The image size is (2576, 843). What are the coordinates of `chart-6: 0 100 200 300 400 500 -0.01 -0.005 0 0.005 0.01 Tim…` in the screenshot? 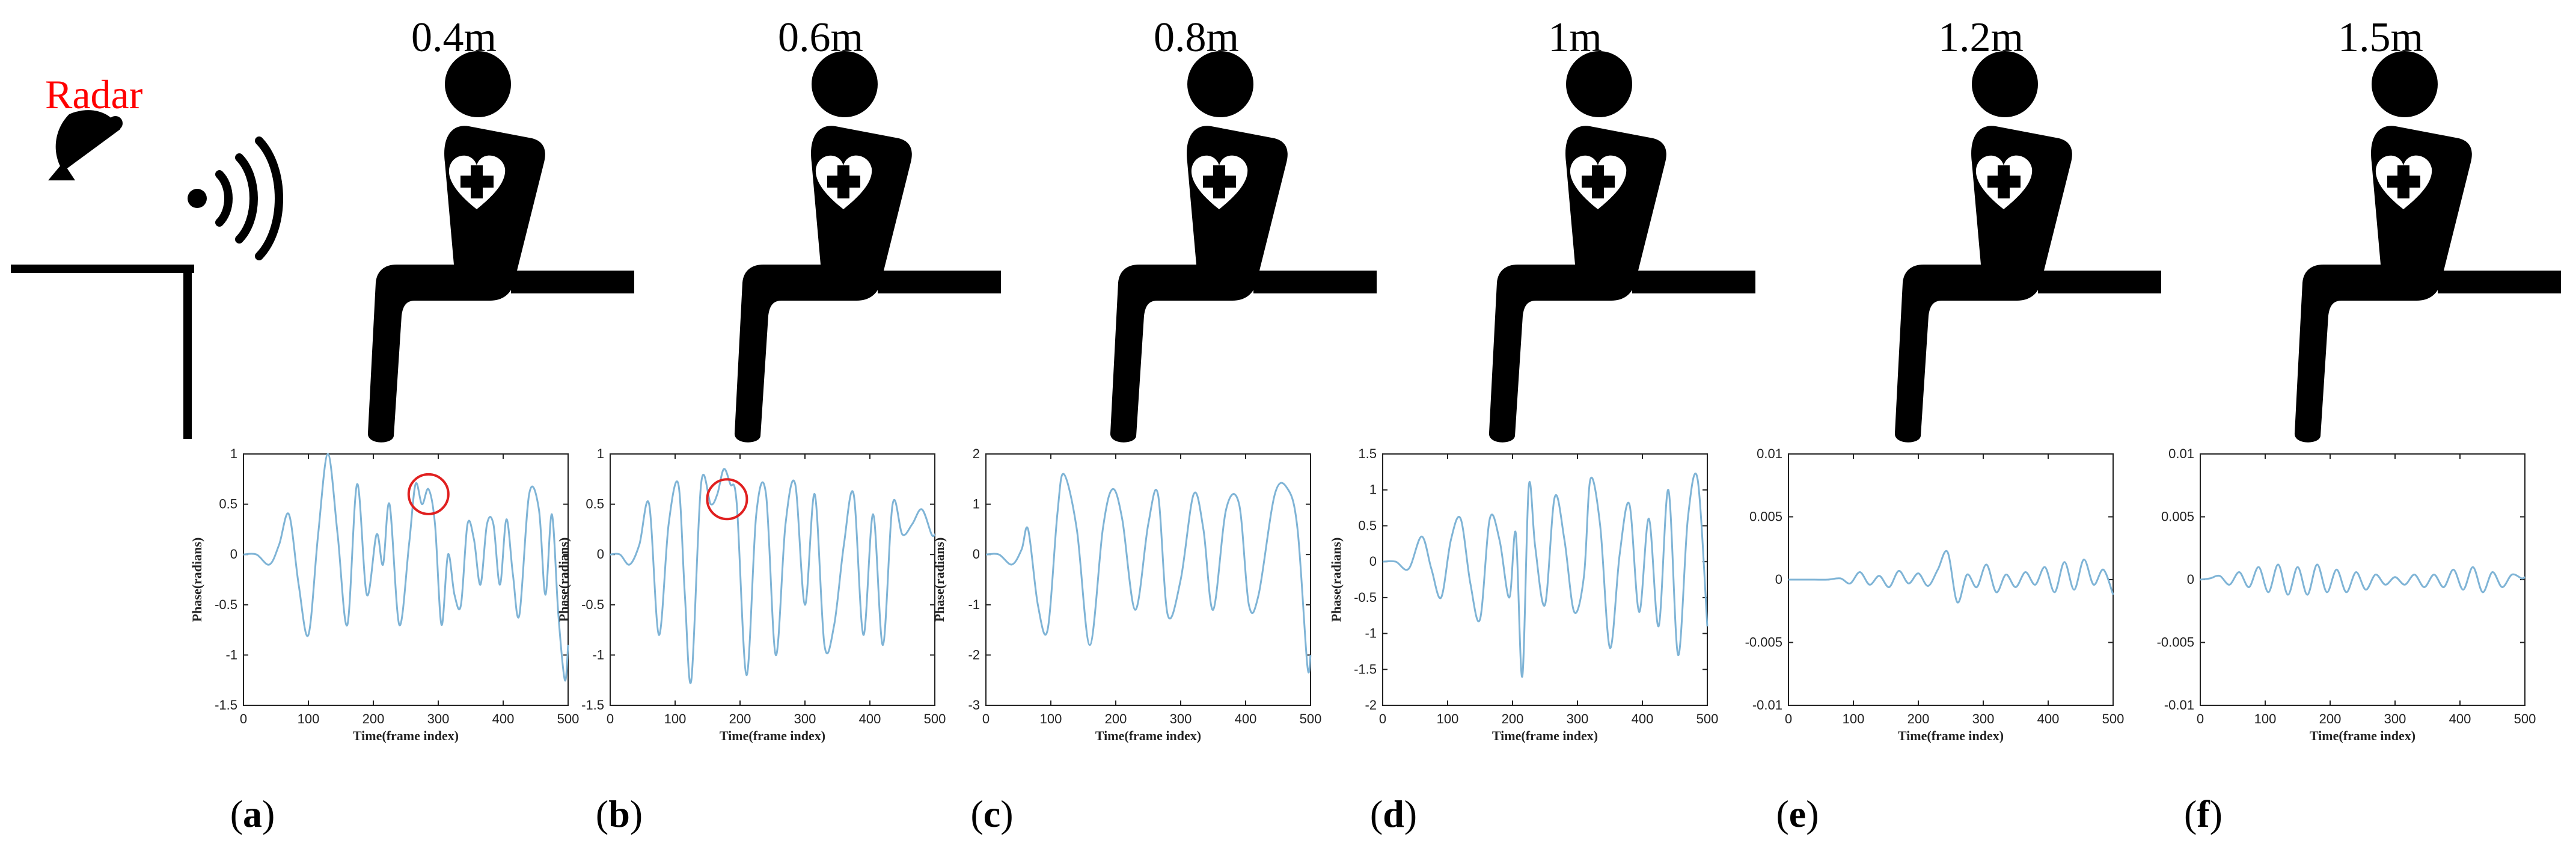 It's located at (2346, 594).